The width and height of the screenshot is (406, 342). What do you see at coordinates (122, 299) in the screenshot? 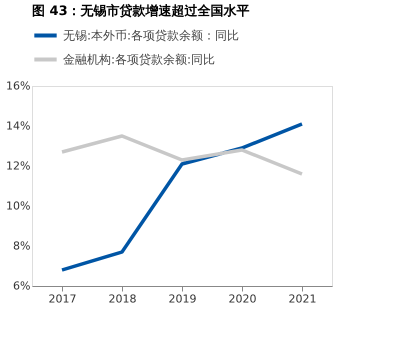
I see `x-tick-label: 2018` at bounding box center [122, 299].